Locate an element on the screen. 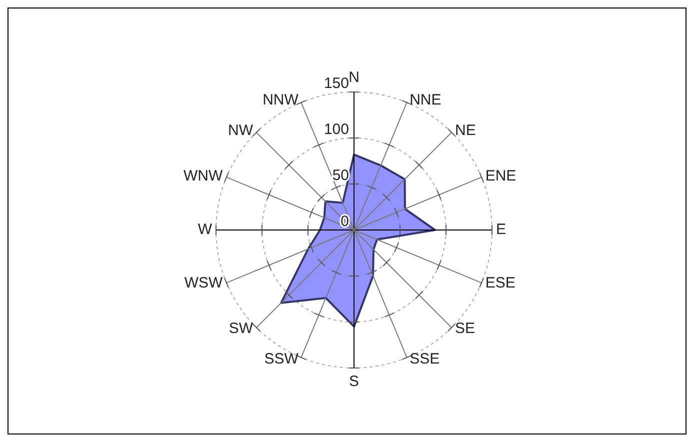  spoke-label: E is located at coordinates (501, 229).